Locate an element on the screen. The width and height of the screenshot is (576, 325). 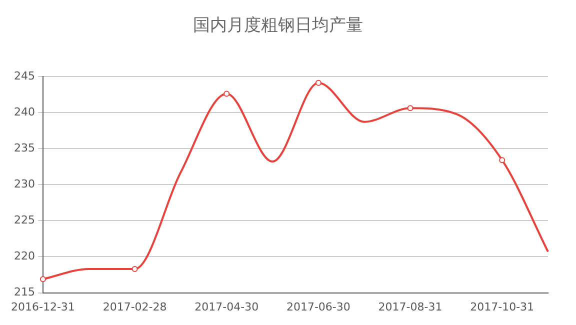
y-tick-label: 240 is located at coordinates (24, 111).